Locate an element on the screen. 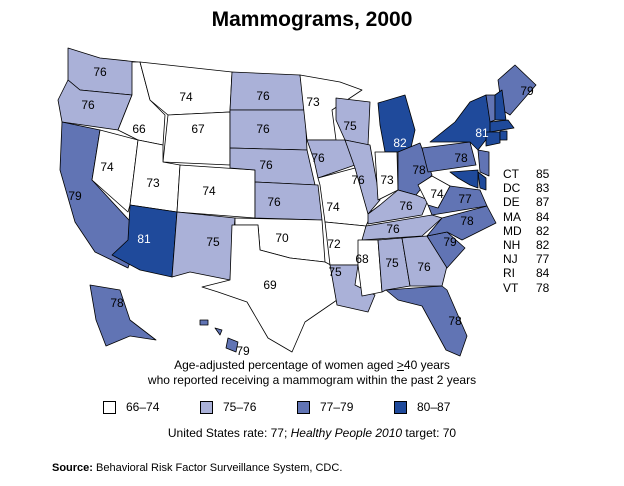 This screenshot has height=486, width=624. state-ga is located at coordinates (424, 261).